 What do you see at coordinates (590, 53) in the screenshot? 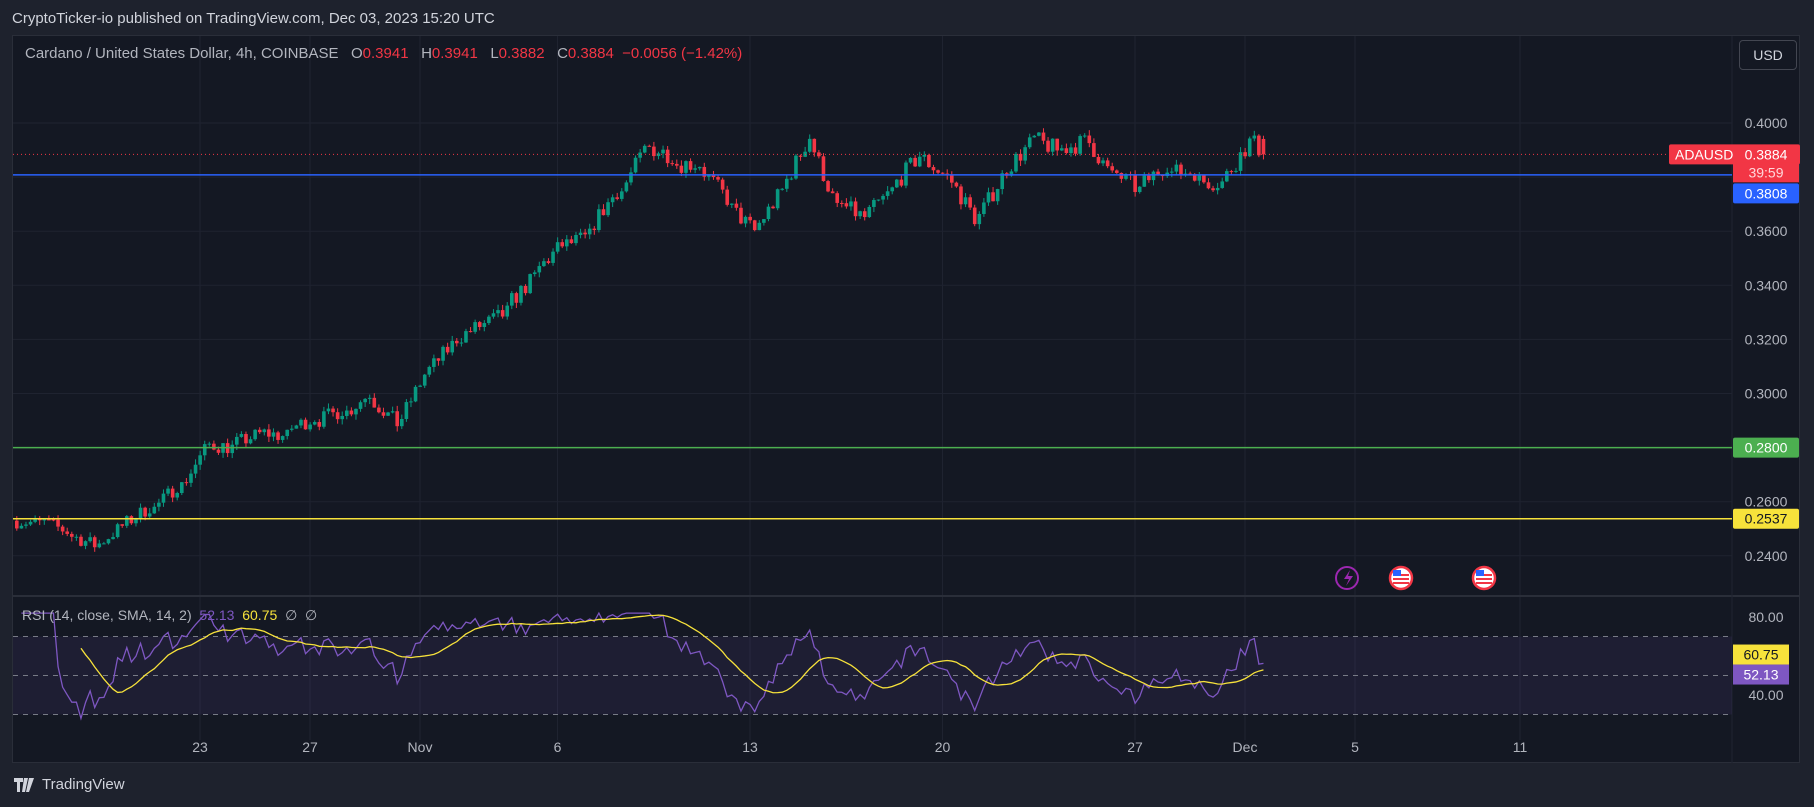
I see `close-value: 0.3884` at bounding box center [590, 53].